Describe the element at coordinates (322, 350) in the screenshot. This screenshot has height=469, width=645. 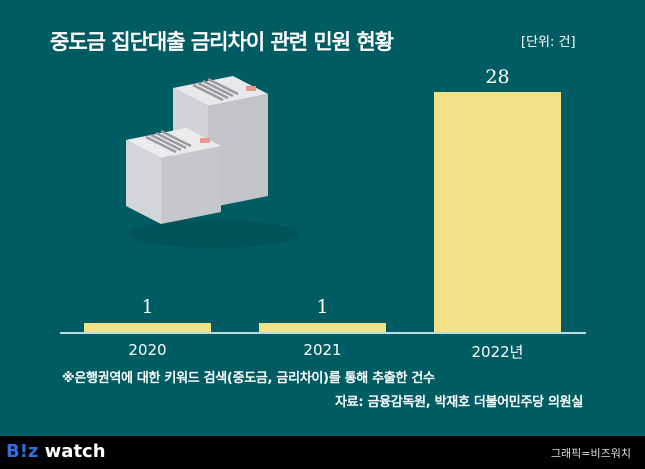
I see `x-tick-2021: 2021` at that location.